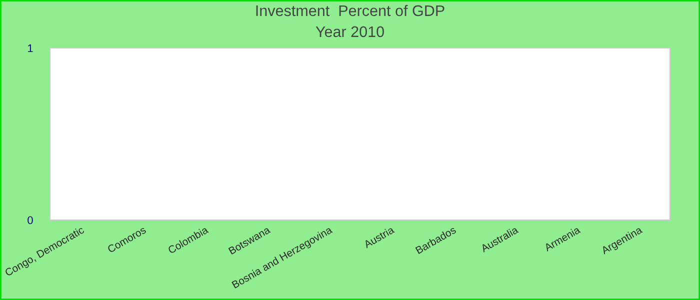 The height and width of the screenshot is (300, 700). Describe the element at coordinates (30, 220) in the screenshot. I see `y-tick-label: 0` at that location.